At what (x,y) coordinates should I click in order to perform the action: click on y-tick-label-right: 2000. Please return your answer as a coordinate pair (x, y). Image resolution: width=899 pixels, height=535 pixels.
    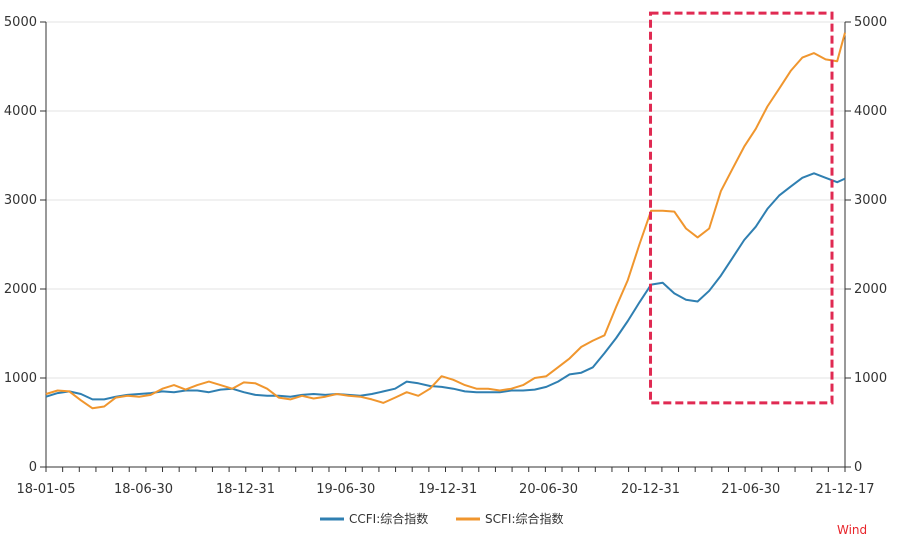
    Looking at the image, I should click on (870, 289).